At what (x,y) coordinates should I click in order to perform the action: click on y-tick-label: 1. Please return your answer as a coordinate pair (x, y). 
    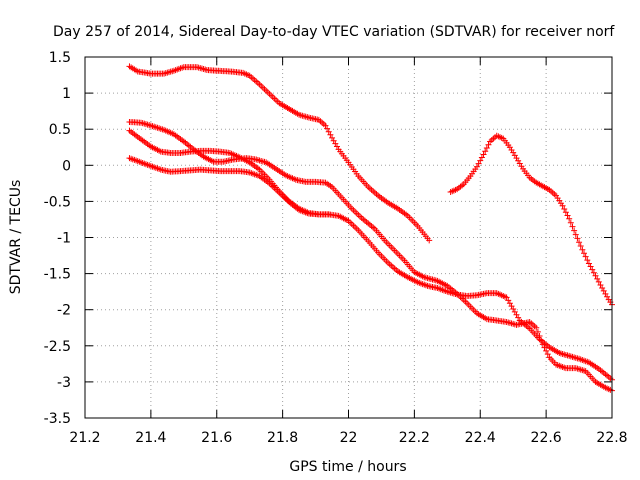
    Looking at the image, I should click on (66, 94).